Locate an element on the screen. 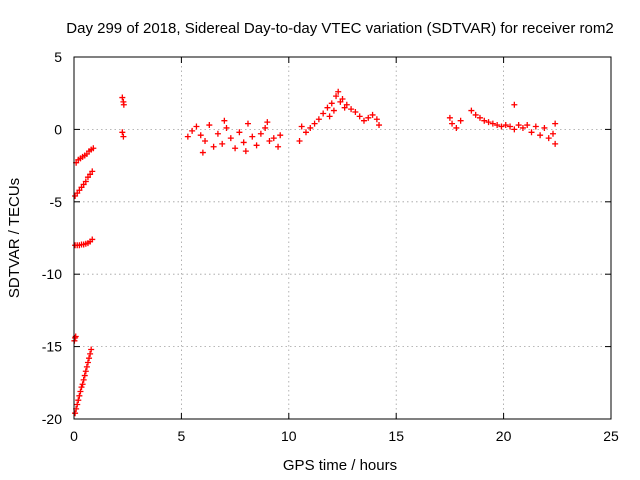 This screenshot has height=480, width=640. series-arc-b is located at coordinates (75, 338).